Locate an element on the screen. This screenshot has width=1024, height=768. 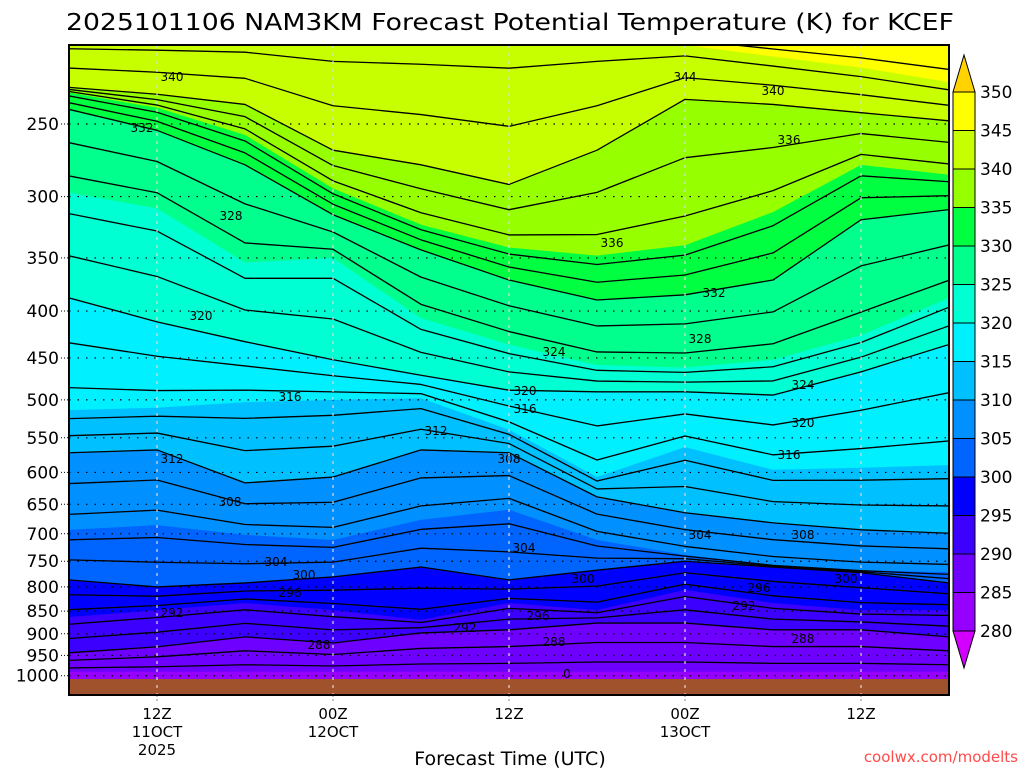
colorbar-label: 345 is located at coordinates (996, 132).